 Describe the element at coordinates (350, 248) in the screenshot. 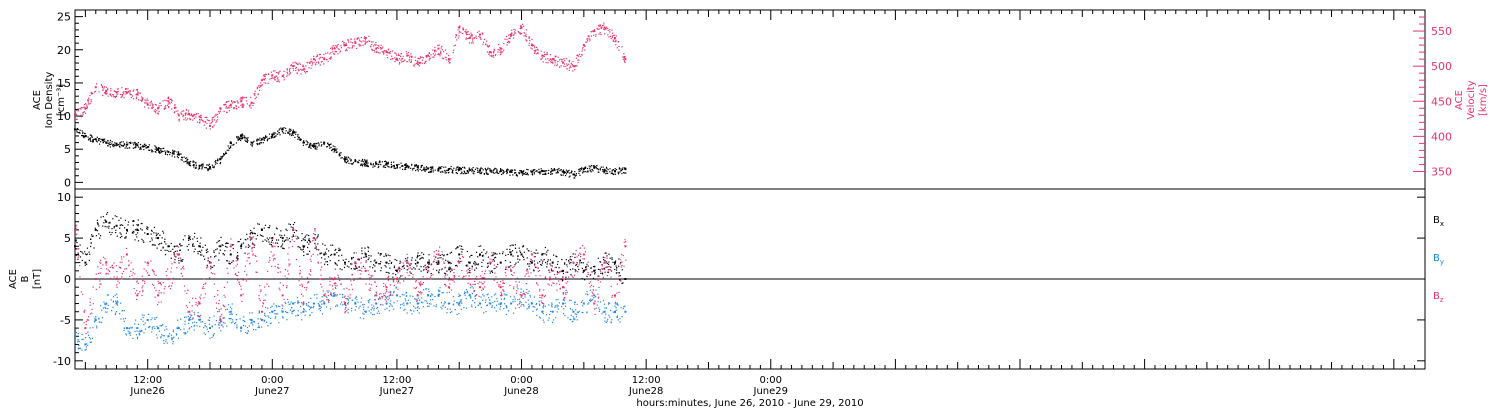

I see `bx-points` at that location.